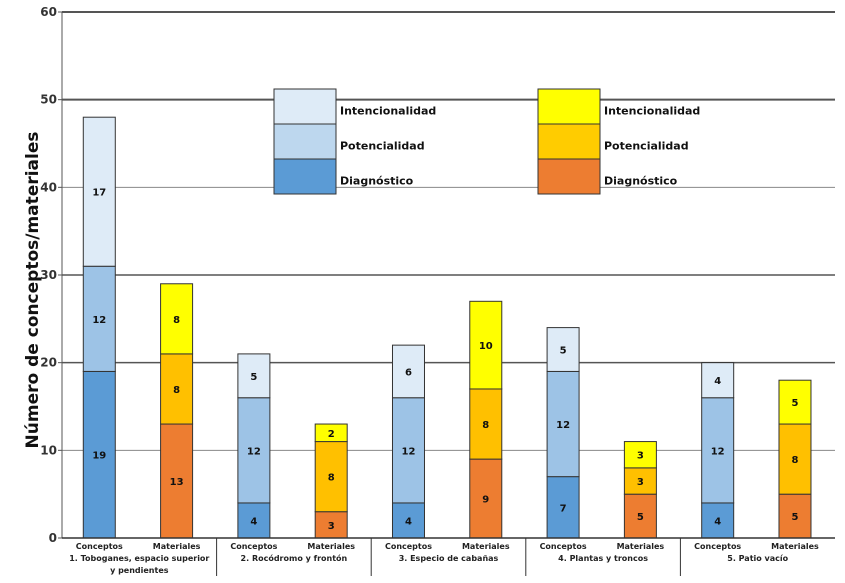  I want to click on data-label: 7, so click(563, 508).